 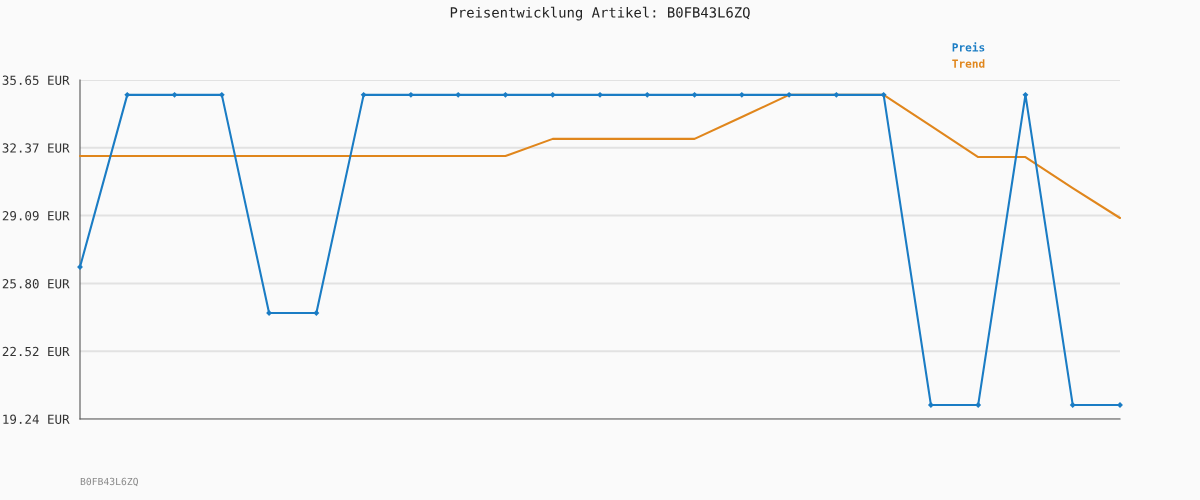 What do you see at coordinates (36, 351) in the screenshot?
I see `y-tick-label: 22.52 EUR` at bounding box center [36, 351].